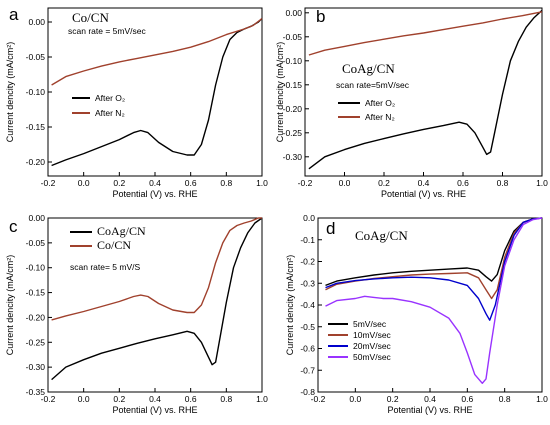 The image size is (550, 425). What do you see at coordinates (114, 245) in the screenshot?
I see `legend-entry: Co/CN` at bounding box center [114, 245].